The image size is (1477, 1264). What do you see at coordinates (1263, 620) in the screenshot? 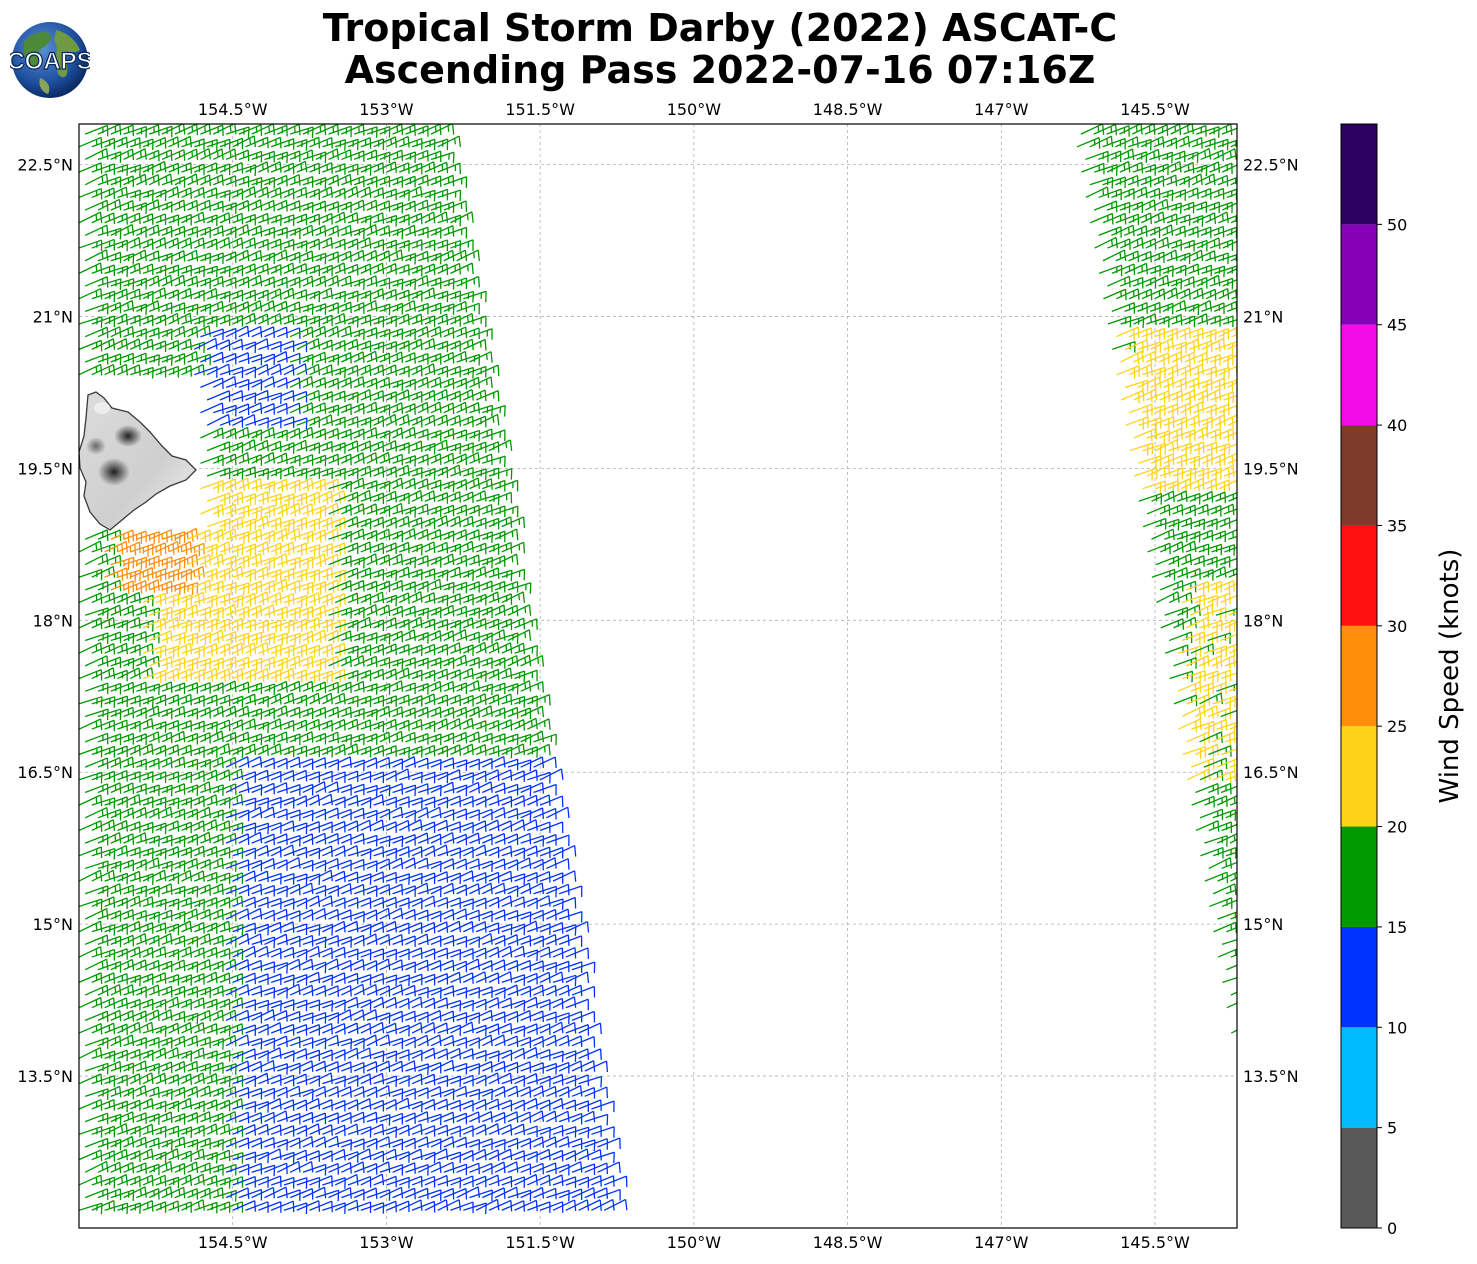
I see `lat-tick-label-right: 18°N` at bounding box center [1263, 620].